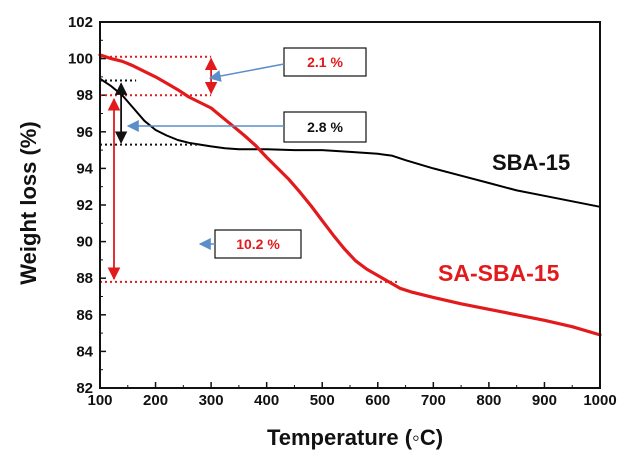  I want to click on series-label-sa-sba-15: SA-SBA-15, so click(499, 273).